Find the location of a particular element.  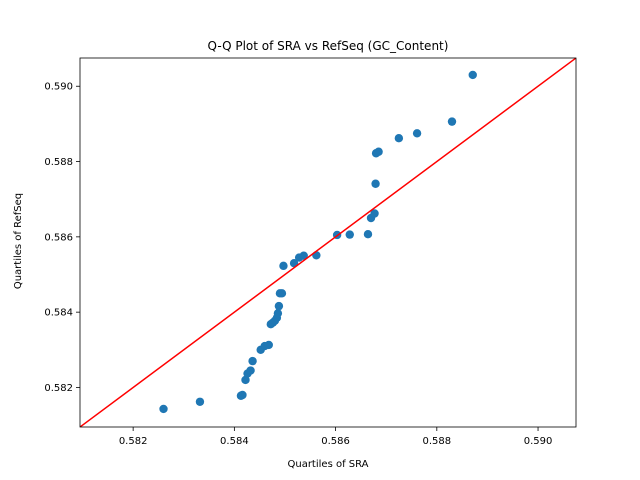

x-tick-label: 0.588 is located at coordinates (436, 441).